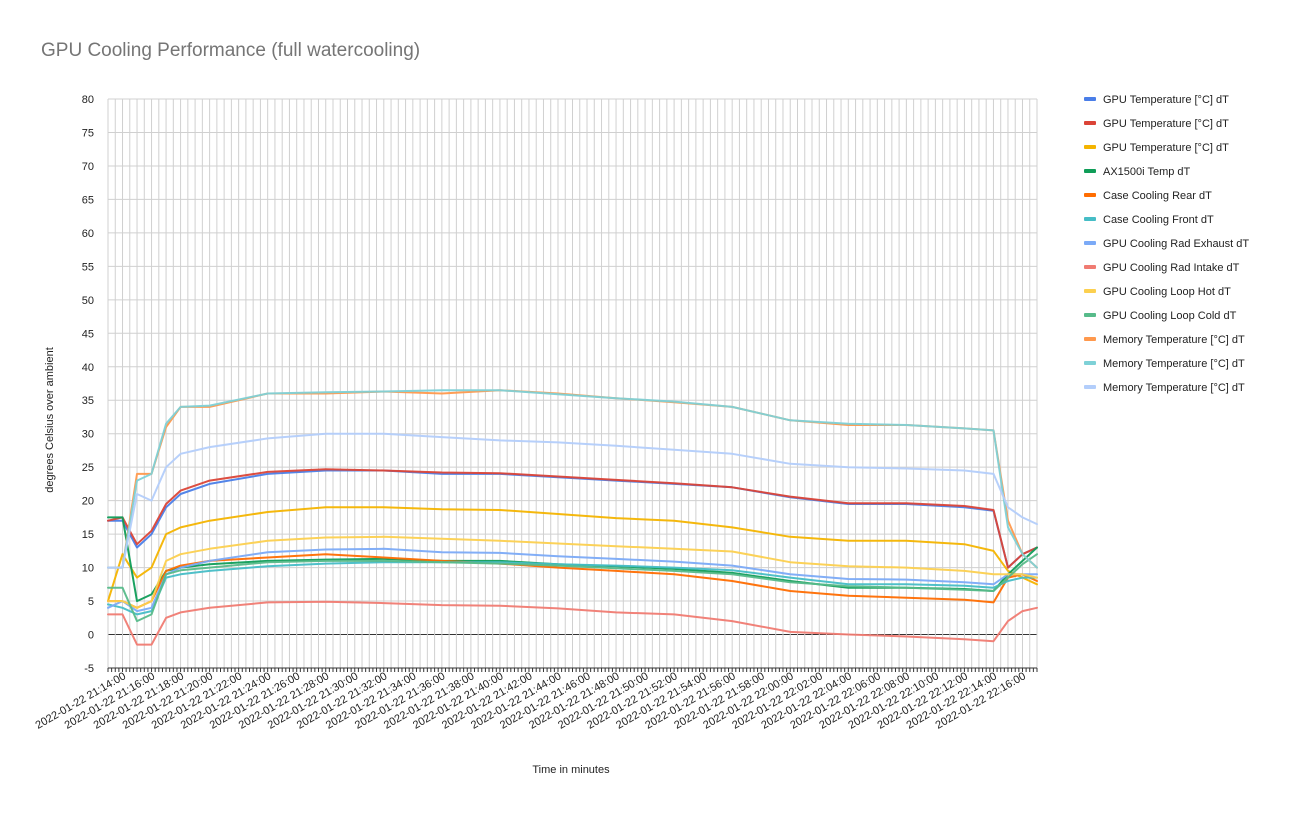  Describe the element at coordinates (88, 502) in the screenshot. I see `y-tick-label: 20` at that location.